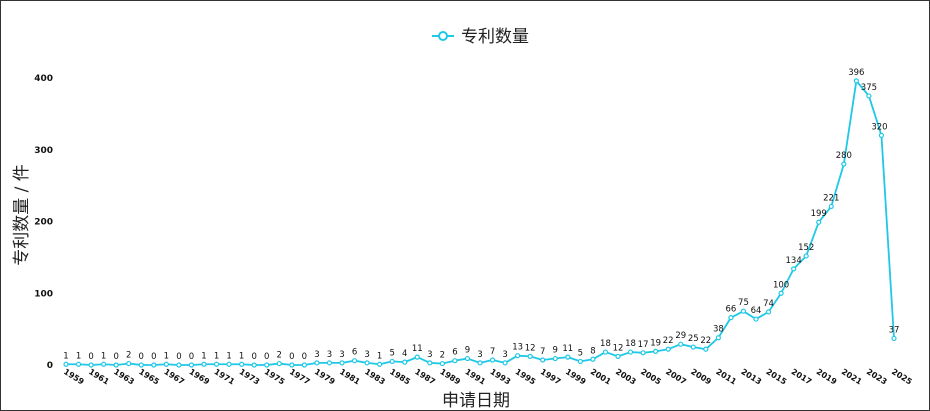  What do you see at coordinates (551, 376) in the screenshot?
I see `x-tick-label: 1997` at bounding box center [551, 376].